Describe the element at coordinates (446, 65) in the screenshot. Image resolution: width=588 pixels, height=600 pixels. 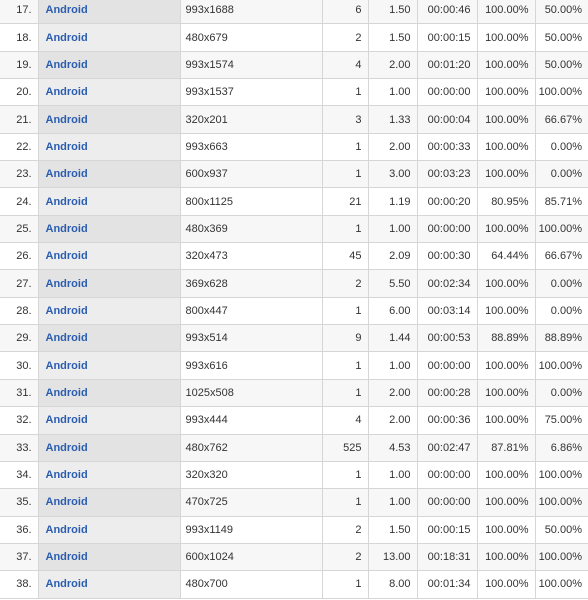
I see `avg-session-duration-value: 00:01:20` at that location.